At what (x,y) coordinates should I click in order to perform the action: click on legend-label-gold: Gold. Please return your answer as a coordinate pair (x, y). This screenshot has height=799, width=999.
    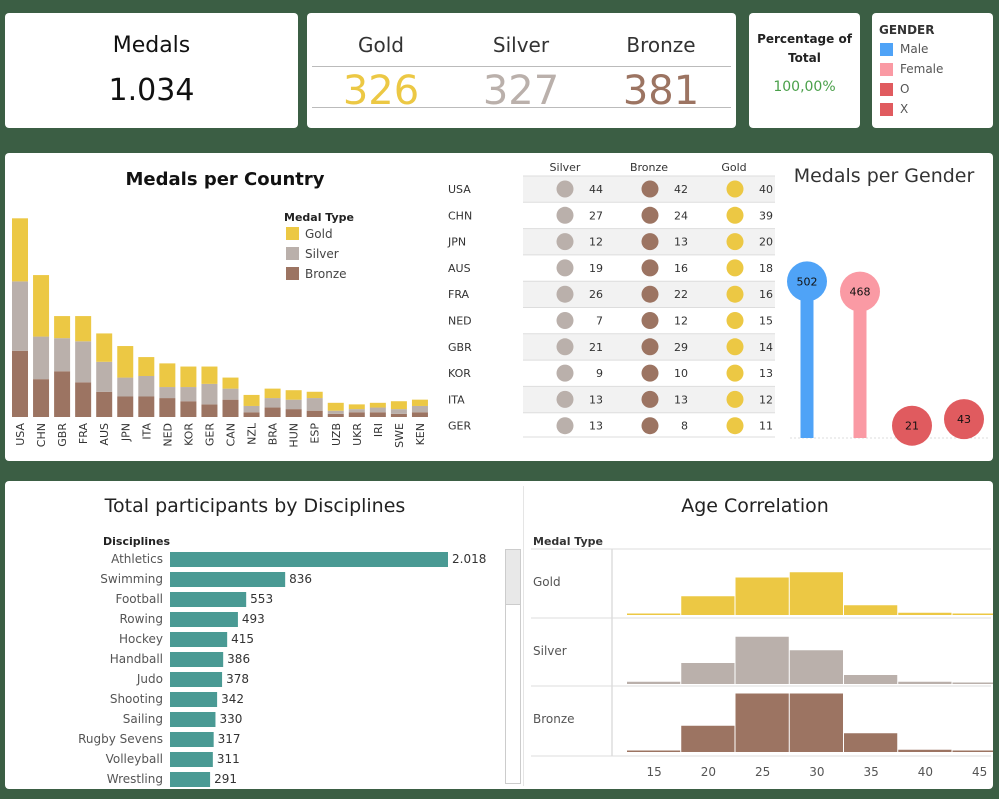
    Looking at the image, I should click on (319, 234).